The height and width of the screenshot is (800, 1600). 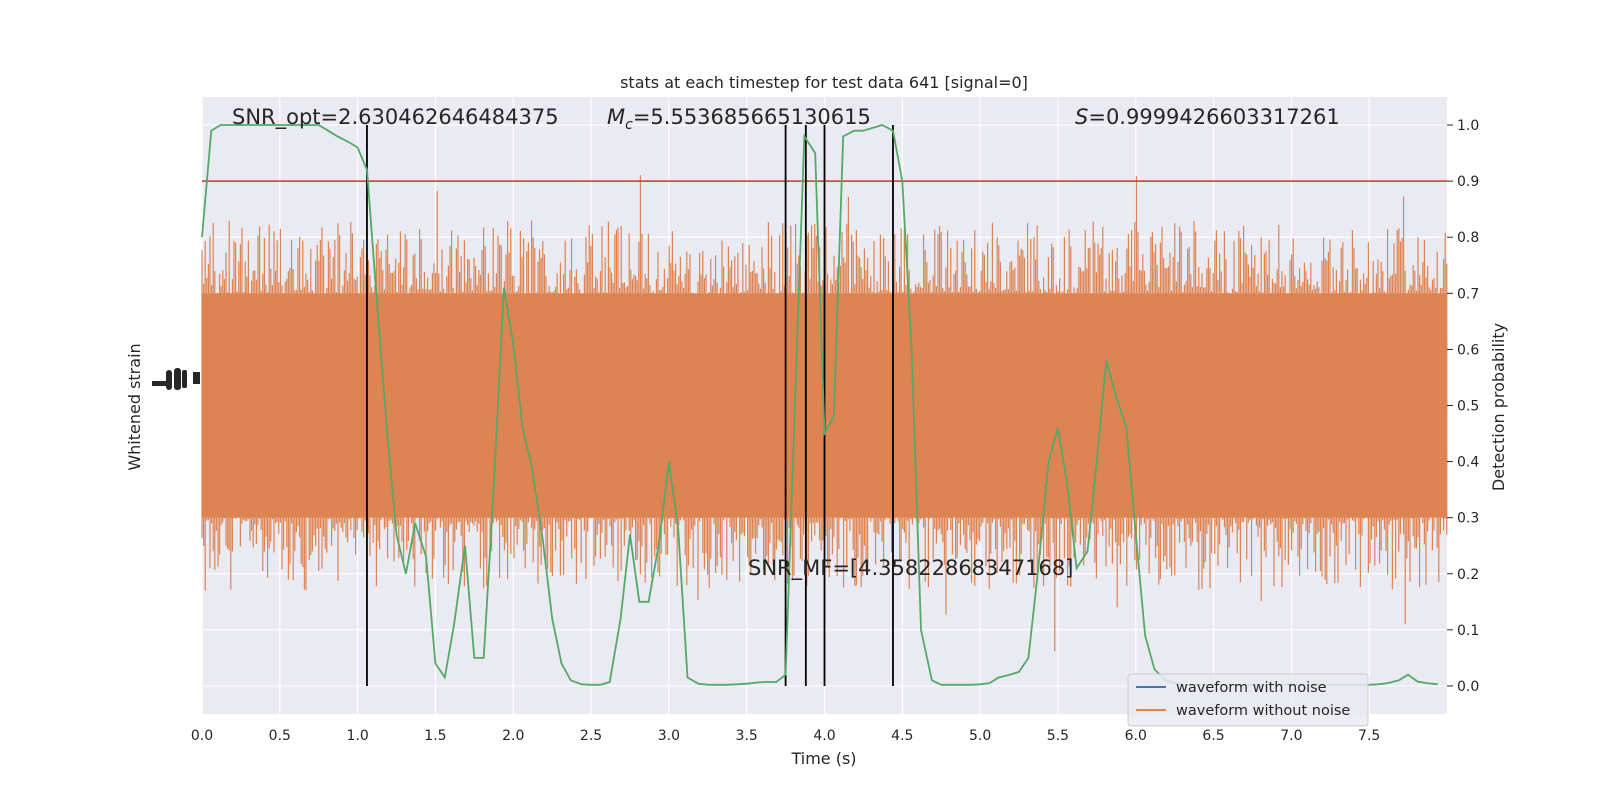 I want to click on x-axis-label: Time (s), so click(x=823, y=758).